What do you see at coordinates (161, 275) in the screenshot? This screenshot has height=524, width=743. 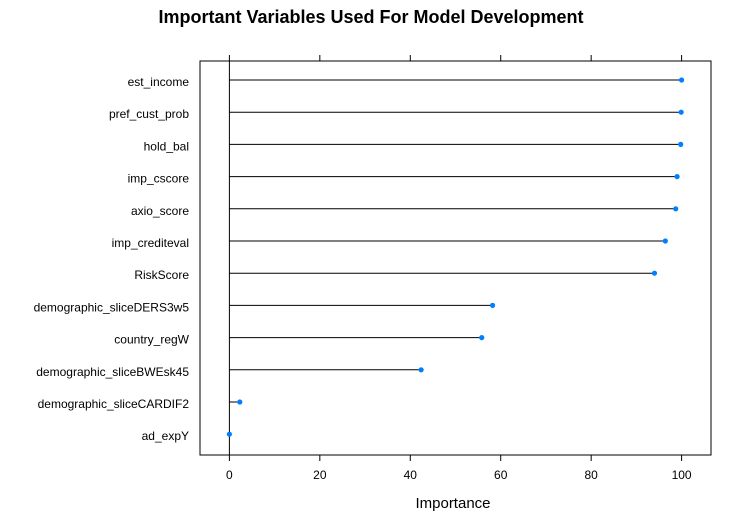 I see `category-label: RiskScore` at bounding box center [161, 275].